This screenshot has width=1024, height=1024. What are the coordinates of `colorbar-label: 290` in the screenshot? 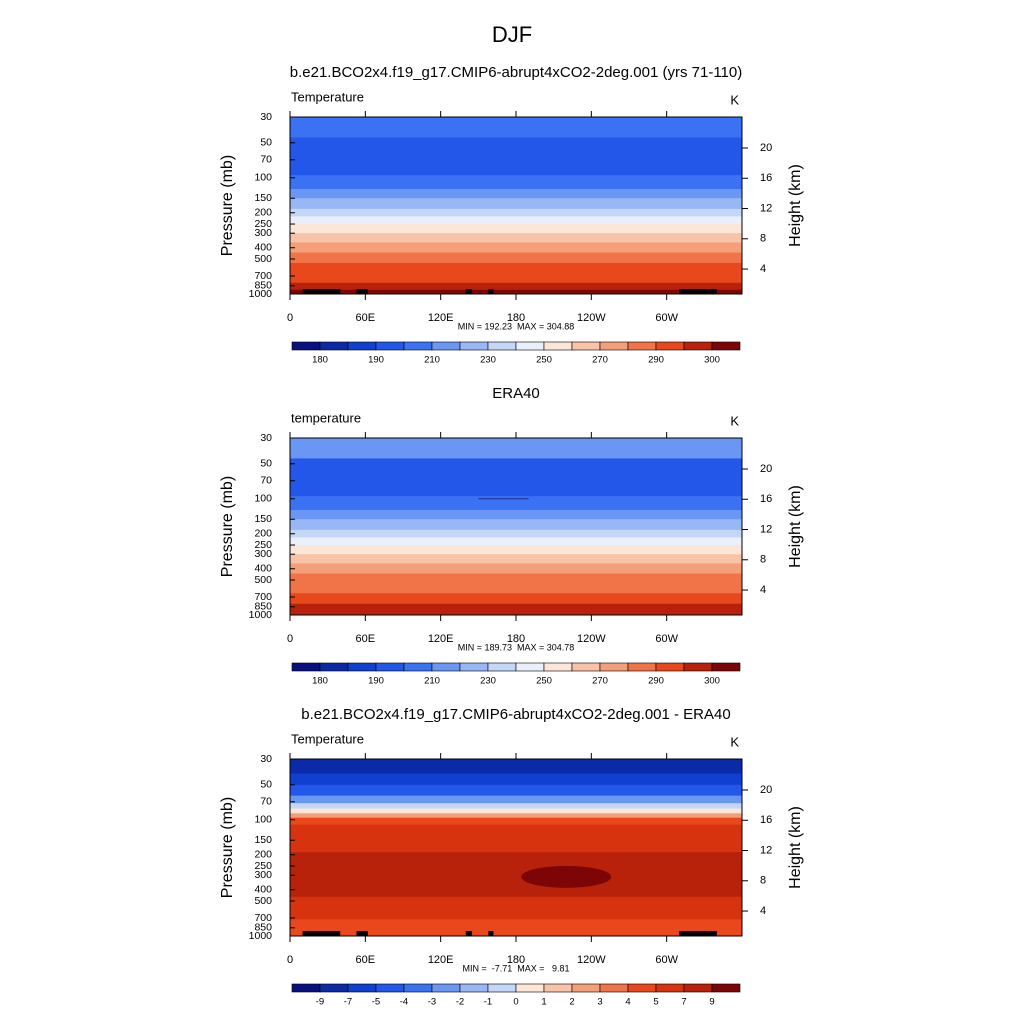 It's located at (656, 360).